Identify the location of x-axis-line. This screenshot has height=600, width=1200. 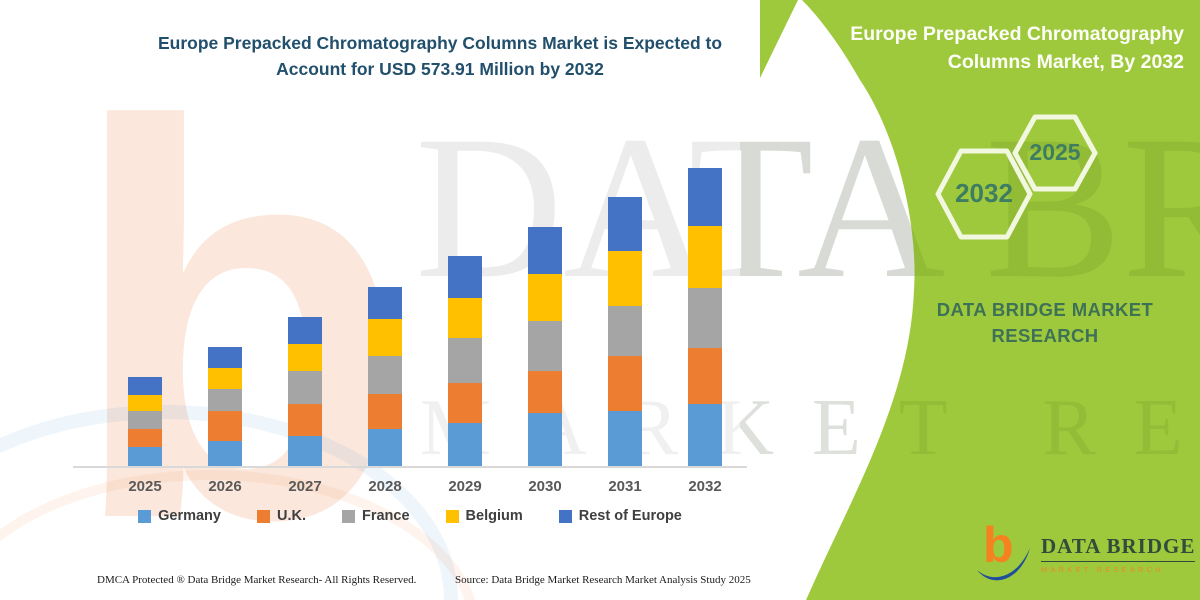
(410, 467).